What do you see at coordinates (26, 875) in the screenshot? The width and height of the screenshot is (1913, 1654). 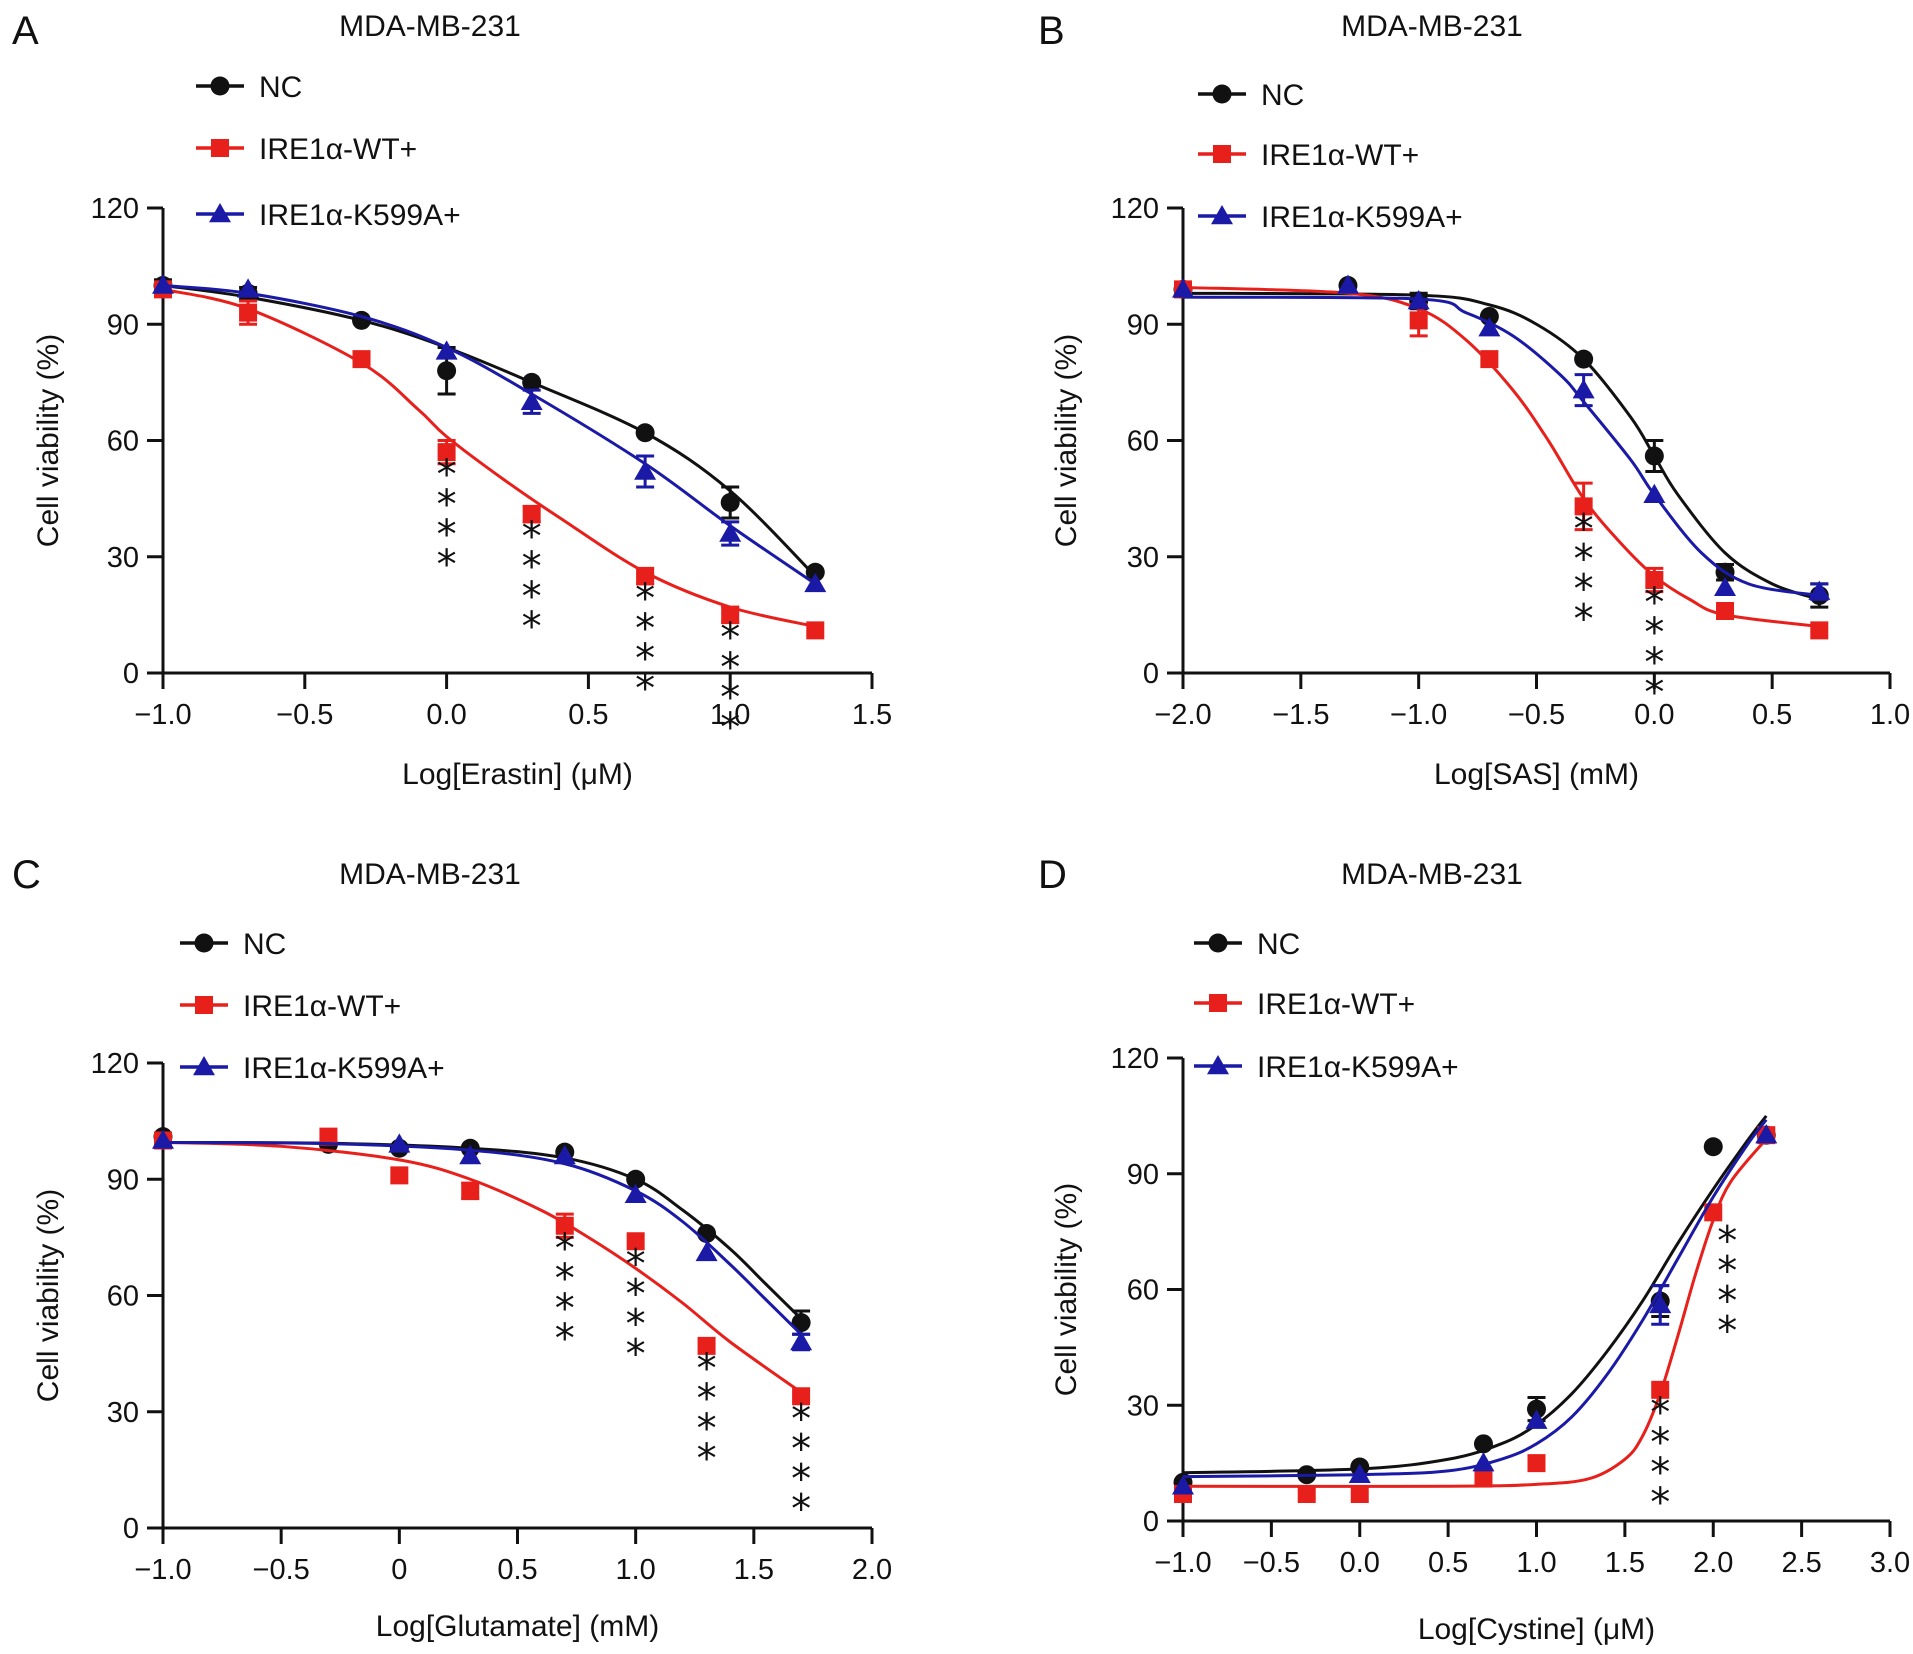 I see `panel-letter: C` at bounding box center [26, 875].